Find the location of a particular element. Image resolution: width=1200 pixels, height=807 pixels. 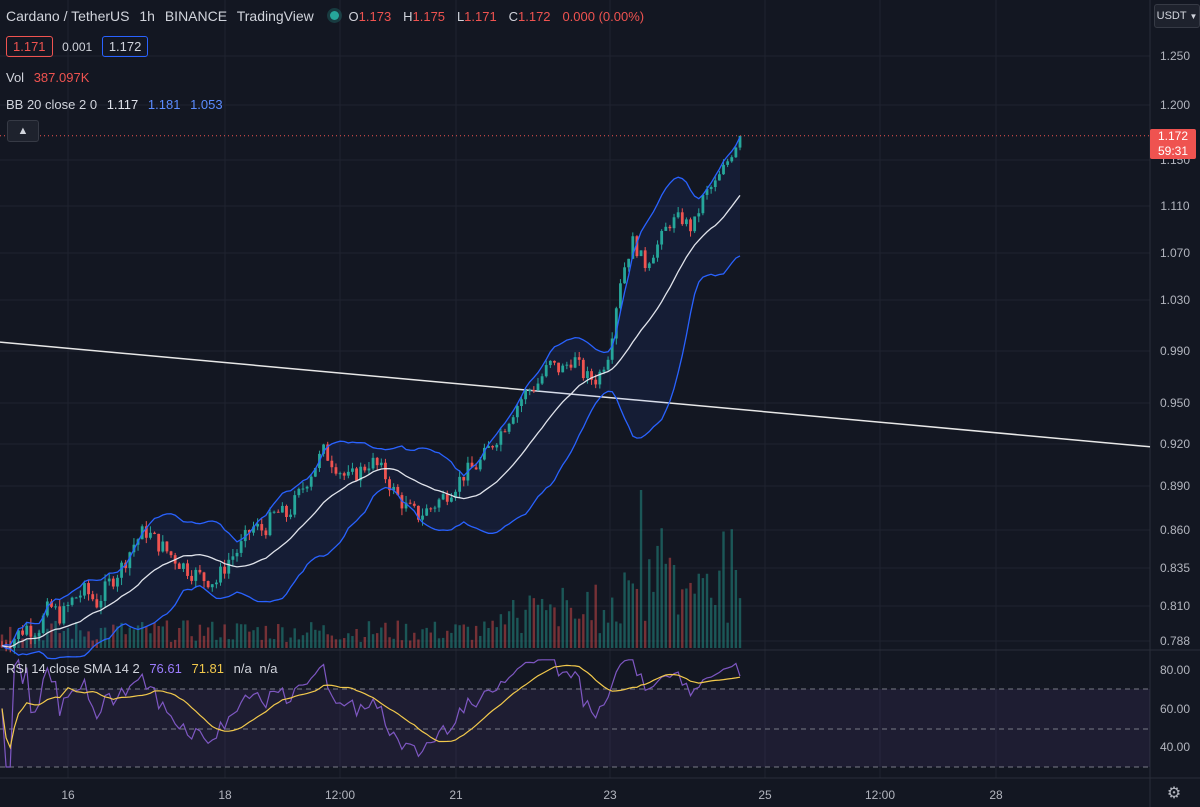

time-tick-label: 16 is located at coordinates (68, 795).